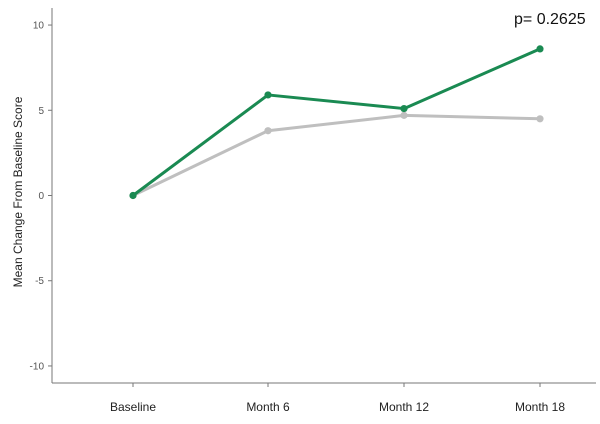 This screenshot has width=600, height=424. Describe the element at coordinates (18, 191) in the screenshot. I see `y-axis-title: Mean Change From Baseline Score` at that location.